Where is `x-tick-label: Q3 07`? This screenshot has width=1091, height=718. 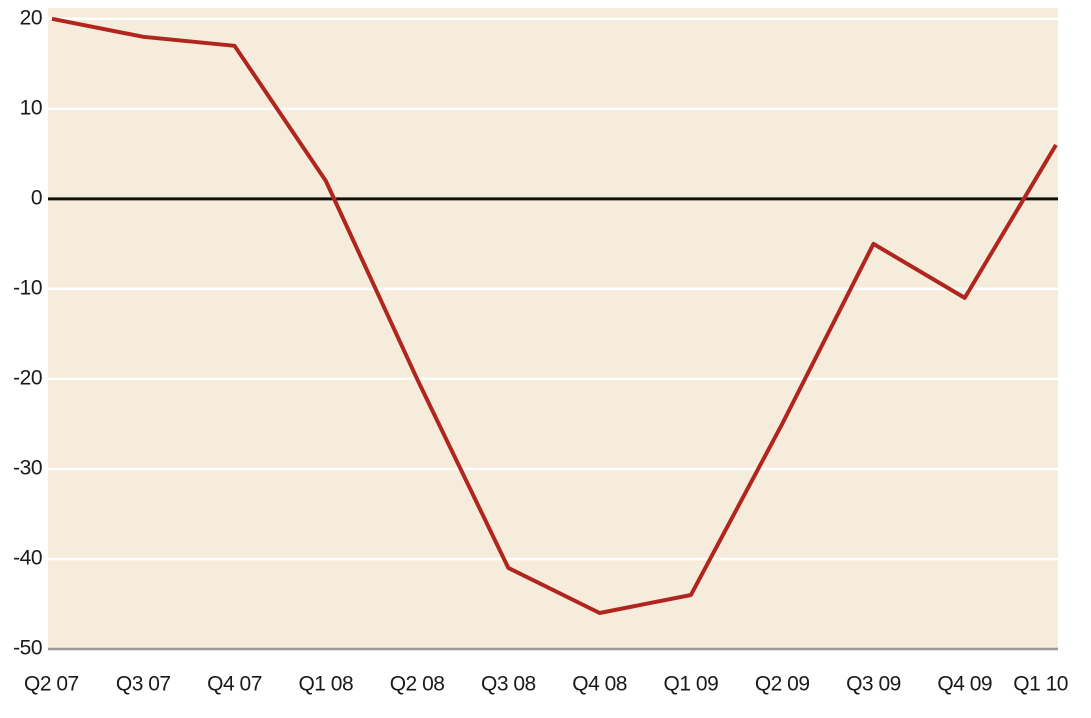
x-tick-label: Q3 07 is located at coordinates (143, 684).